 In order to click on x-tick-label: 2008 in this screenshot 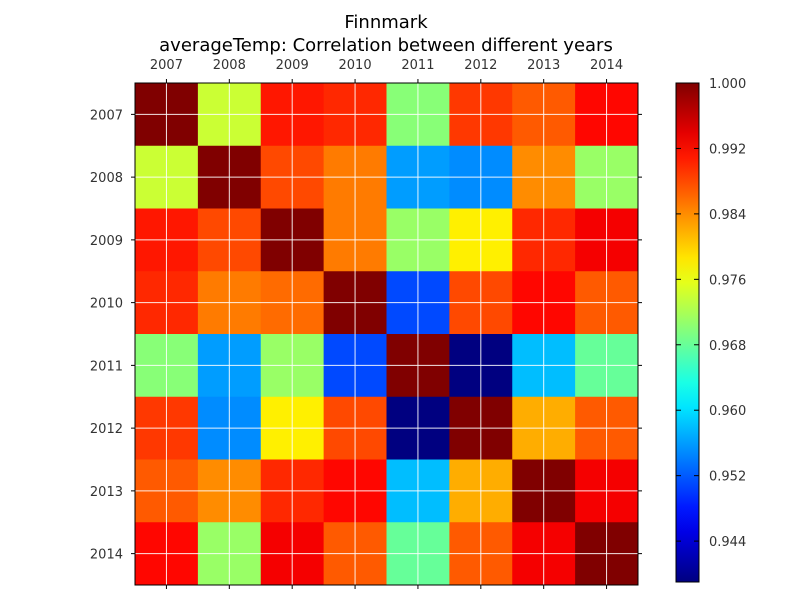, I will do `click(229, 65)`.